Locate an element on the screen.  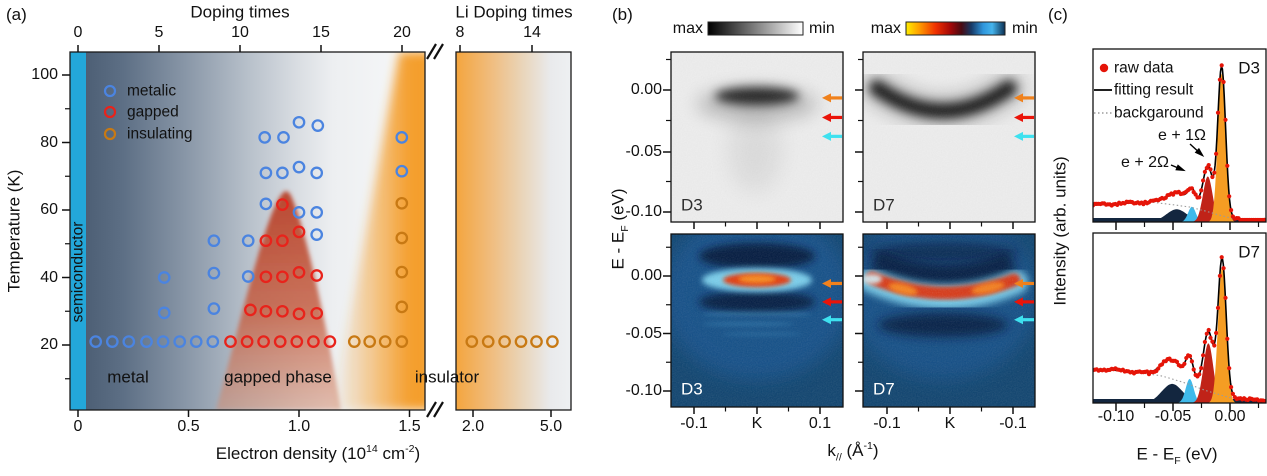
a-points-insulating-li is located at coordinates (512, 341).